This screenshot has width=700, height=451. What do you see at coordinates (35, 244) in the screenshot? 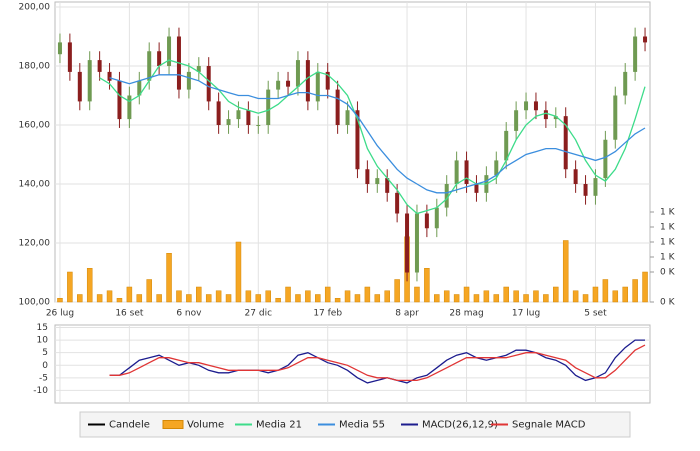
I see `y-tick-label: 120,00` at bounding box center [35, 244].